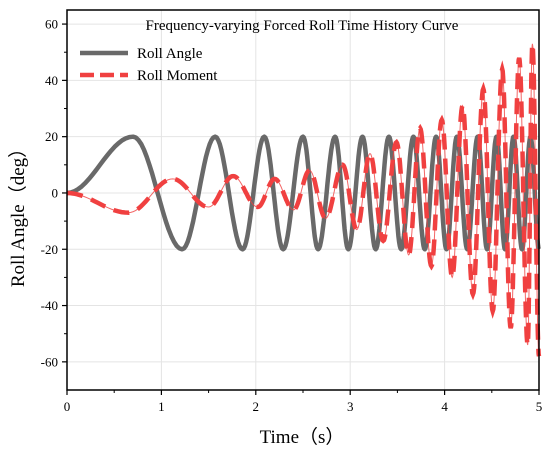 This screenshot has height=455, width=550. Describe the element at coordinates (161, 406) in the screenshot. I see `x-tick-label: 1` at that location.